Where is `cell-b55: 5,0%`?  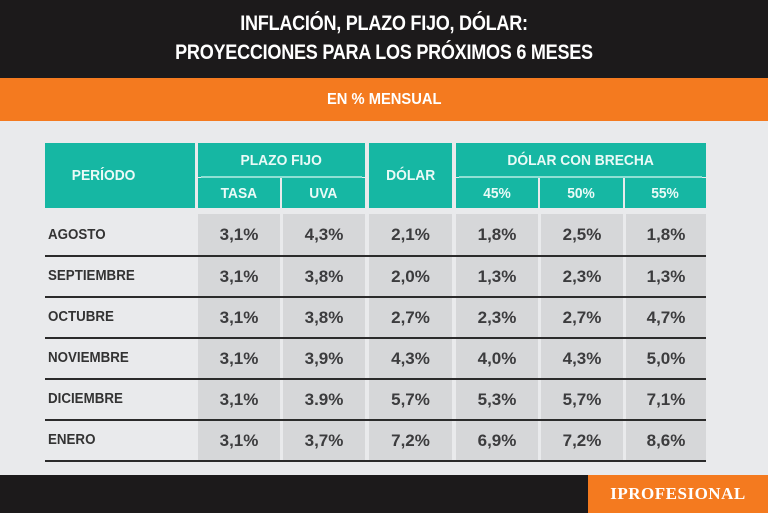
cell-b55: 5,0% is located at coordinates (666, 358).